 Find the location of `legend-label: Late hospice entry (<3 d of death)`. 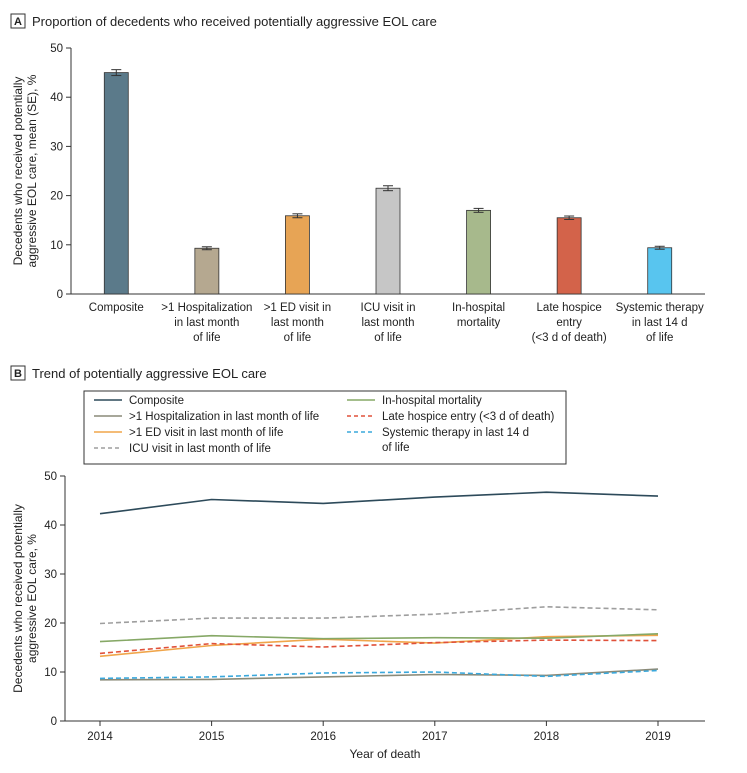

legend-label: Late hospice entry (<3 d of death) is located at coordinates (468, 417).